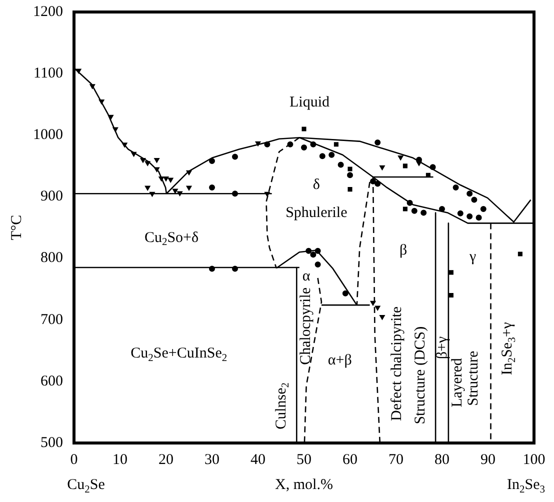  I want to click on annotation: α, so click(306, 276).